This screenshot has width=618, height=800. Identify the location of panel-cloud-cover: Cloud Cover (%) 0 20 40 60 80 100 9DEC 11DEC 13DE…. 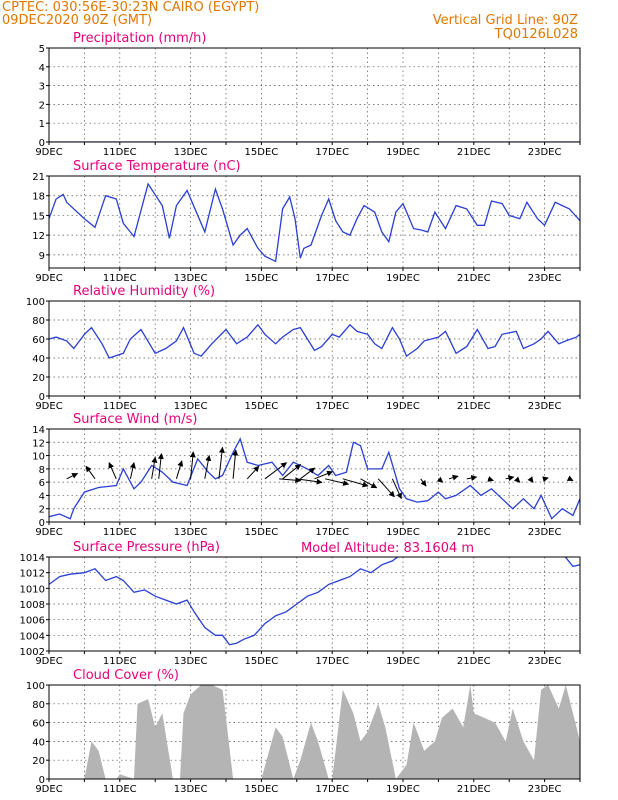
(303, 731).